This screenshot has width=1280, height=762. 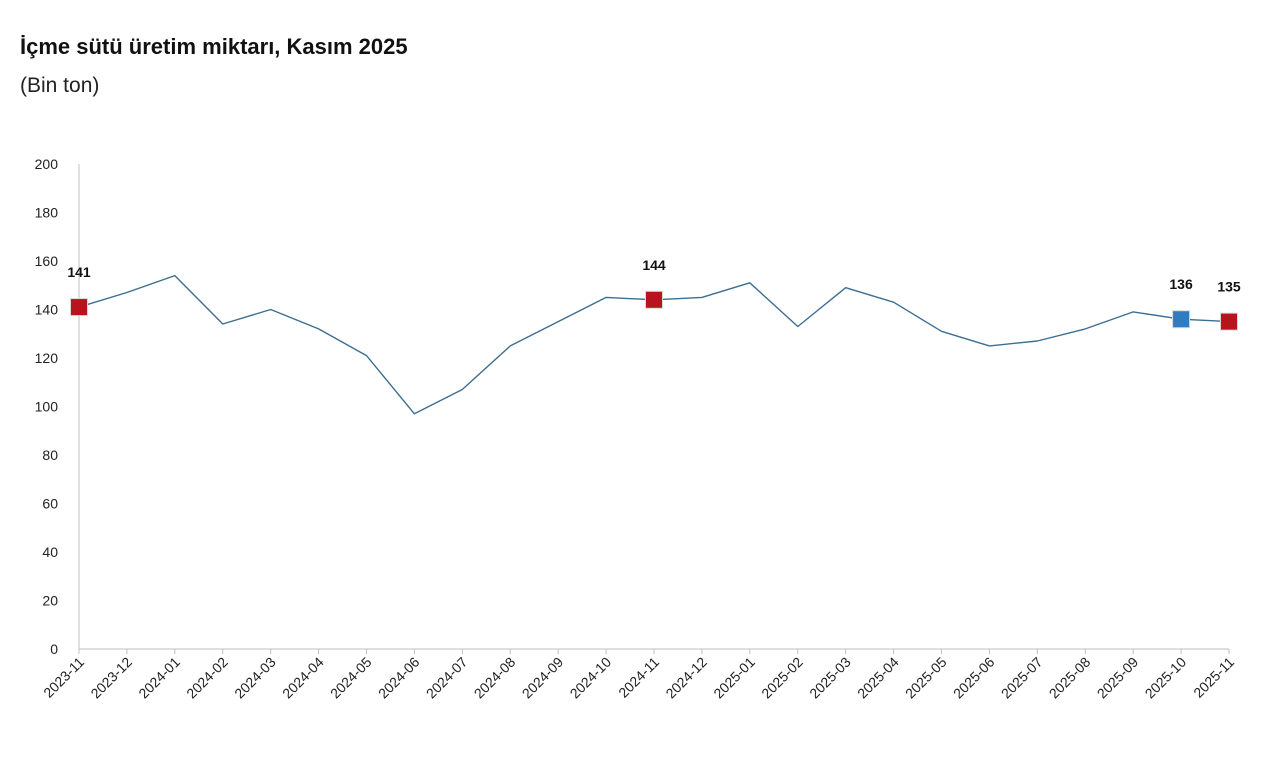 What do you see at coordinates (47, 261) in the screenshot?
I see `y-tick-label: 160` at bounding box center [47, 261].